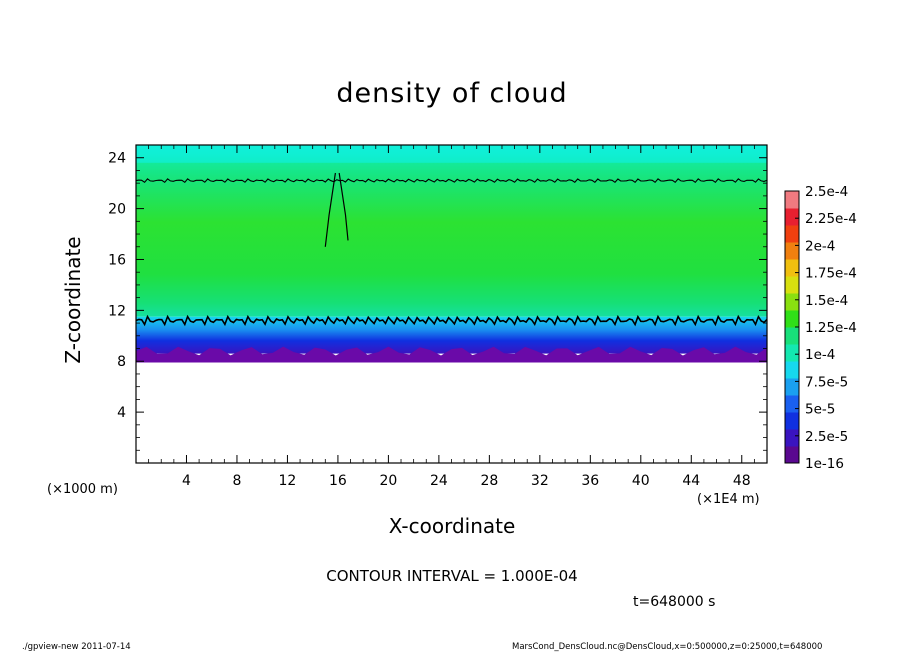  Describe the element at coordinates (338, 481) in the screenshot. I see `x-tick-label: 16` at that location.